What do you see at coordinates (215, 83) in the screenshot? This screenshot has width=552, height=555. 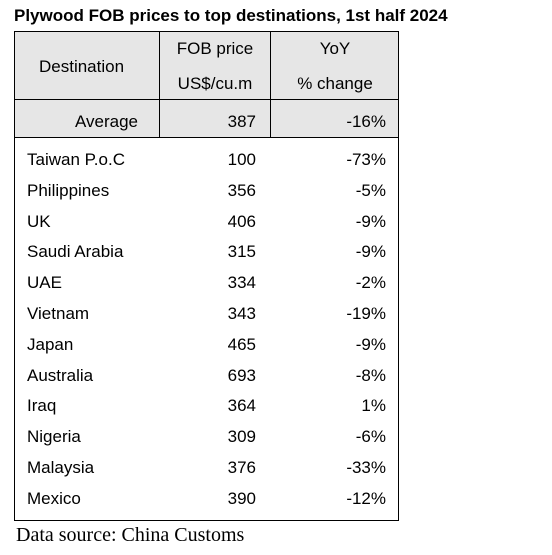 I see `header-price-line2: US$/cu.m` at bounding box center [215, 83].